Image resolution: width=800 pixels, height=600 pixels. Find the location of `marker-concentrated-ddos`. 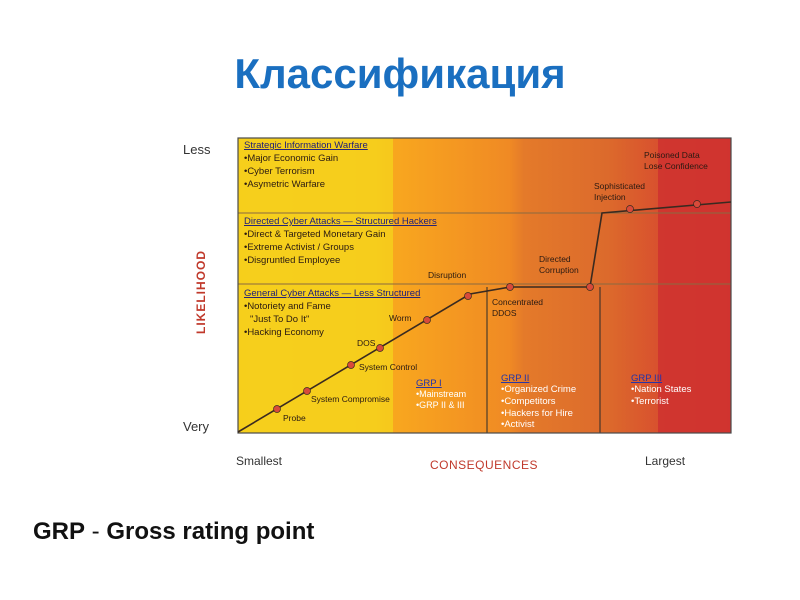

marker-concentrated-ddos is located at coordinates (510, 287).